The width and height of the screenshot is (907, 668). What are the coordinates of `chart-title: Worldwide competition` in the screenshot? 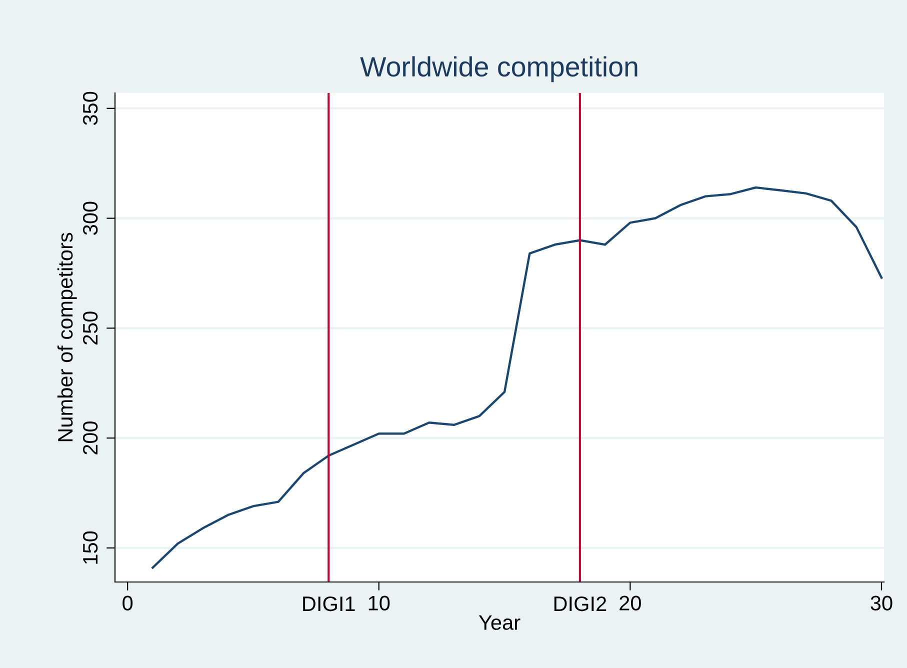 It's located at (499, 69).